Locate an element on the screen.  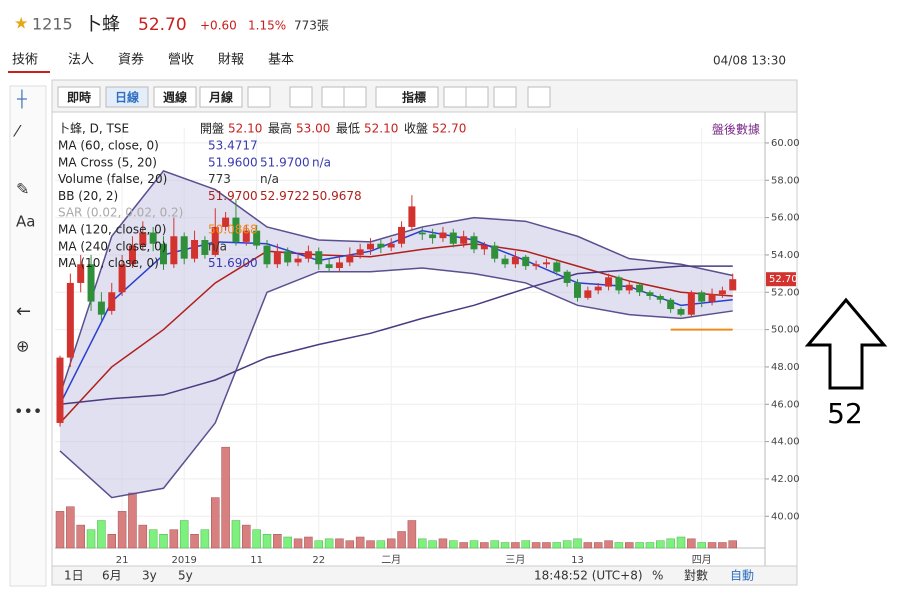
more-tool: ••• is located at coordinates (28, 411).